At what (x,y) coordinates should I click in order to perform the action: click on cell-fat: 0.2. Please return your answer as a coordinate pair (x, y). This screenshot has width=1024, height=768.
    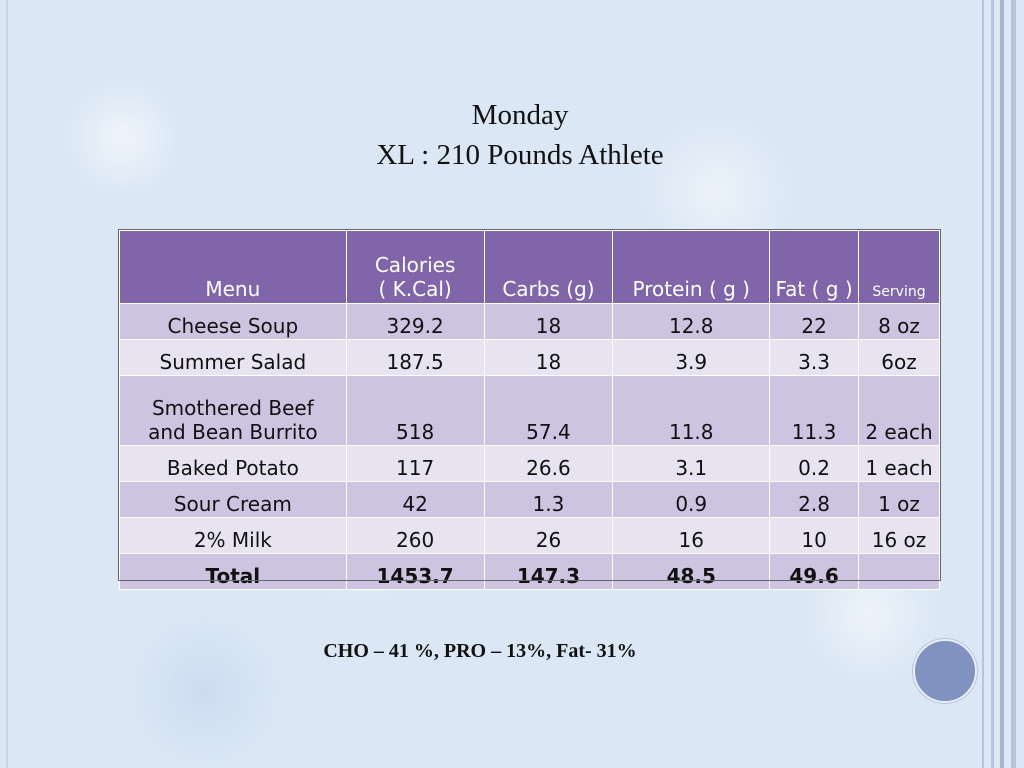
    Looking at the image, I should click on (814, 463).